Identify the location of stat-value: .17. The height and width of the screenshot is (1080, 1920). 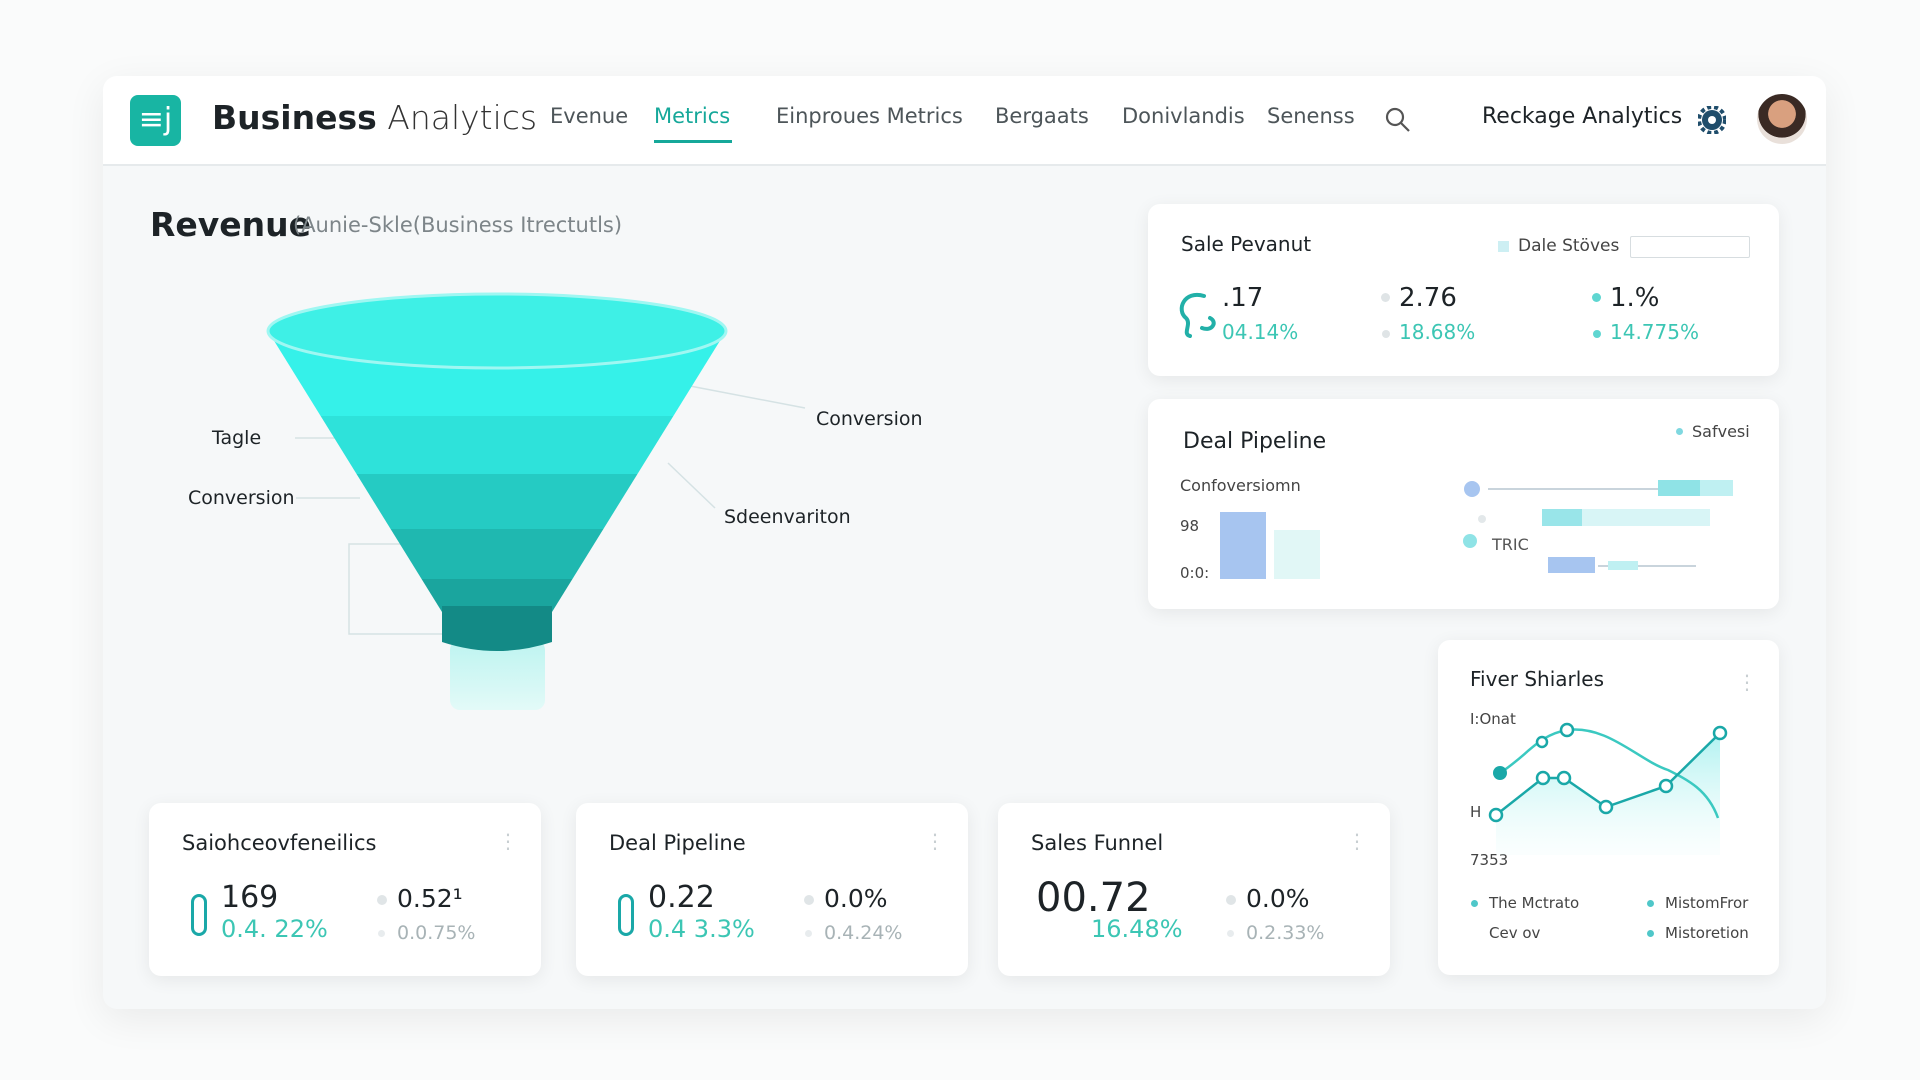
(1243, 298).